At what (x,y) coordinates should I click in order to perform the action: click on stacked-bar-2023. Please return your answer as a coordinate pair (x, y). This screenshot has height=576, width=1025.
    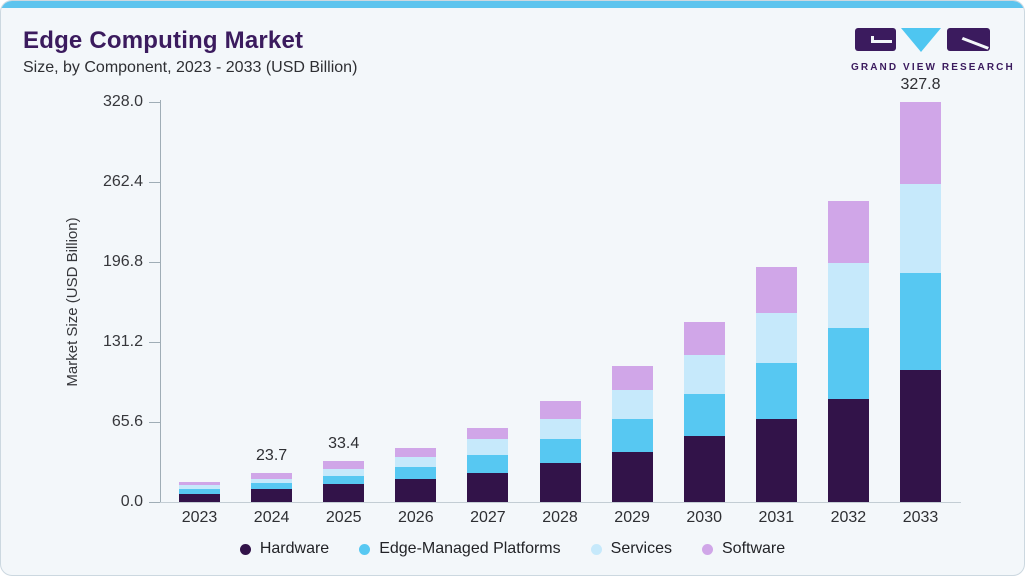
    Looking at the image, I should click on (199, 491).